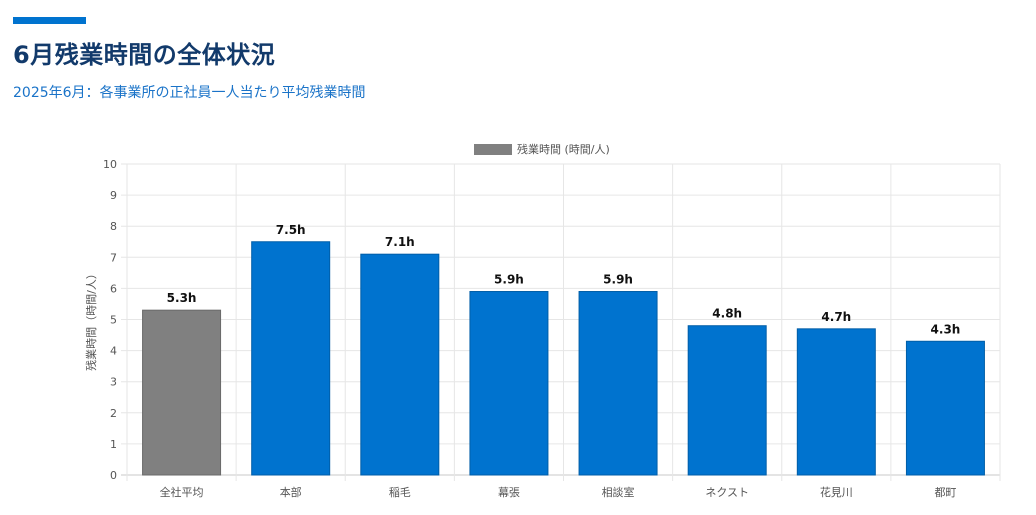 The width and height of the screenshot is (1036, 515). I want to click on y-tick-label: 6, so click(113, 288).